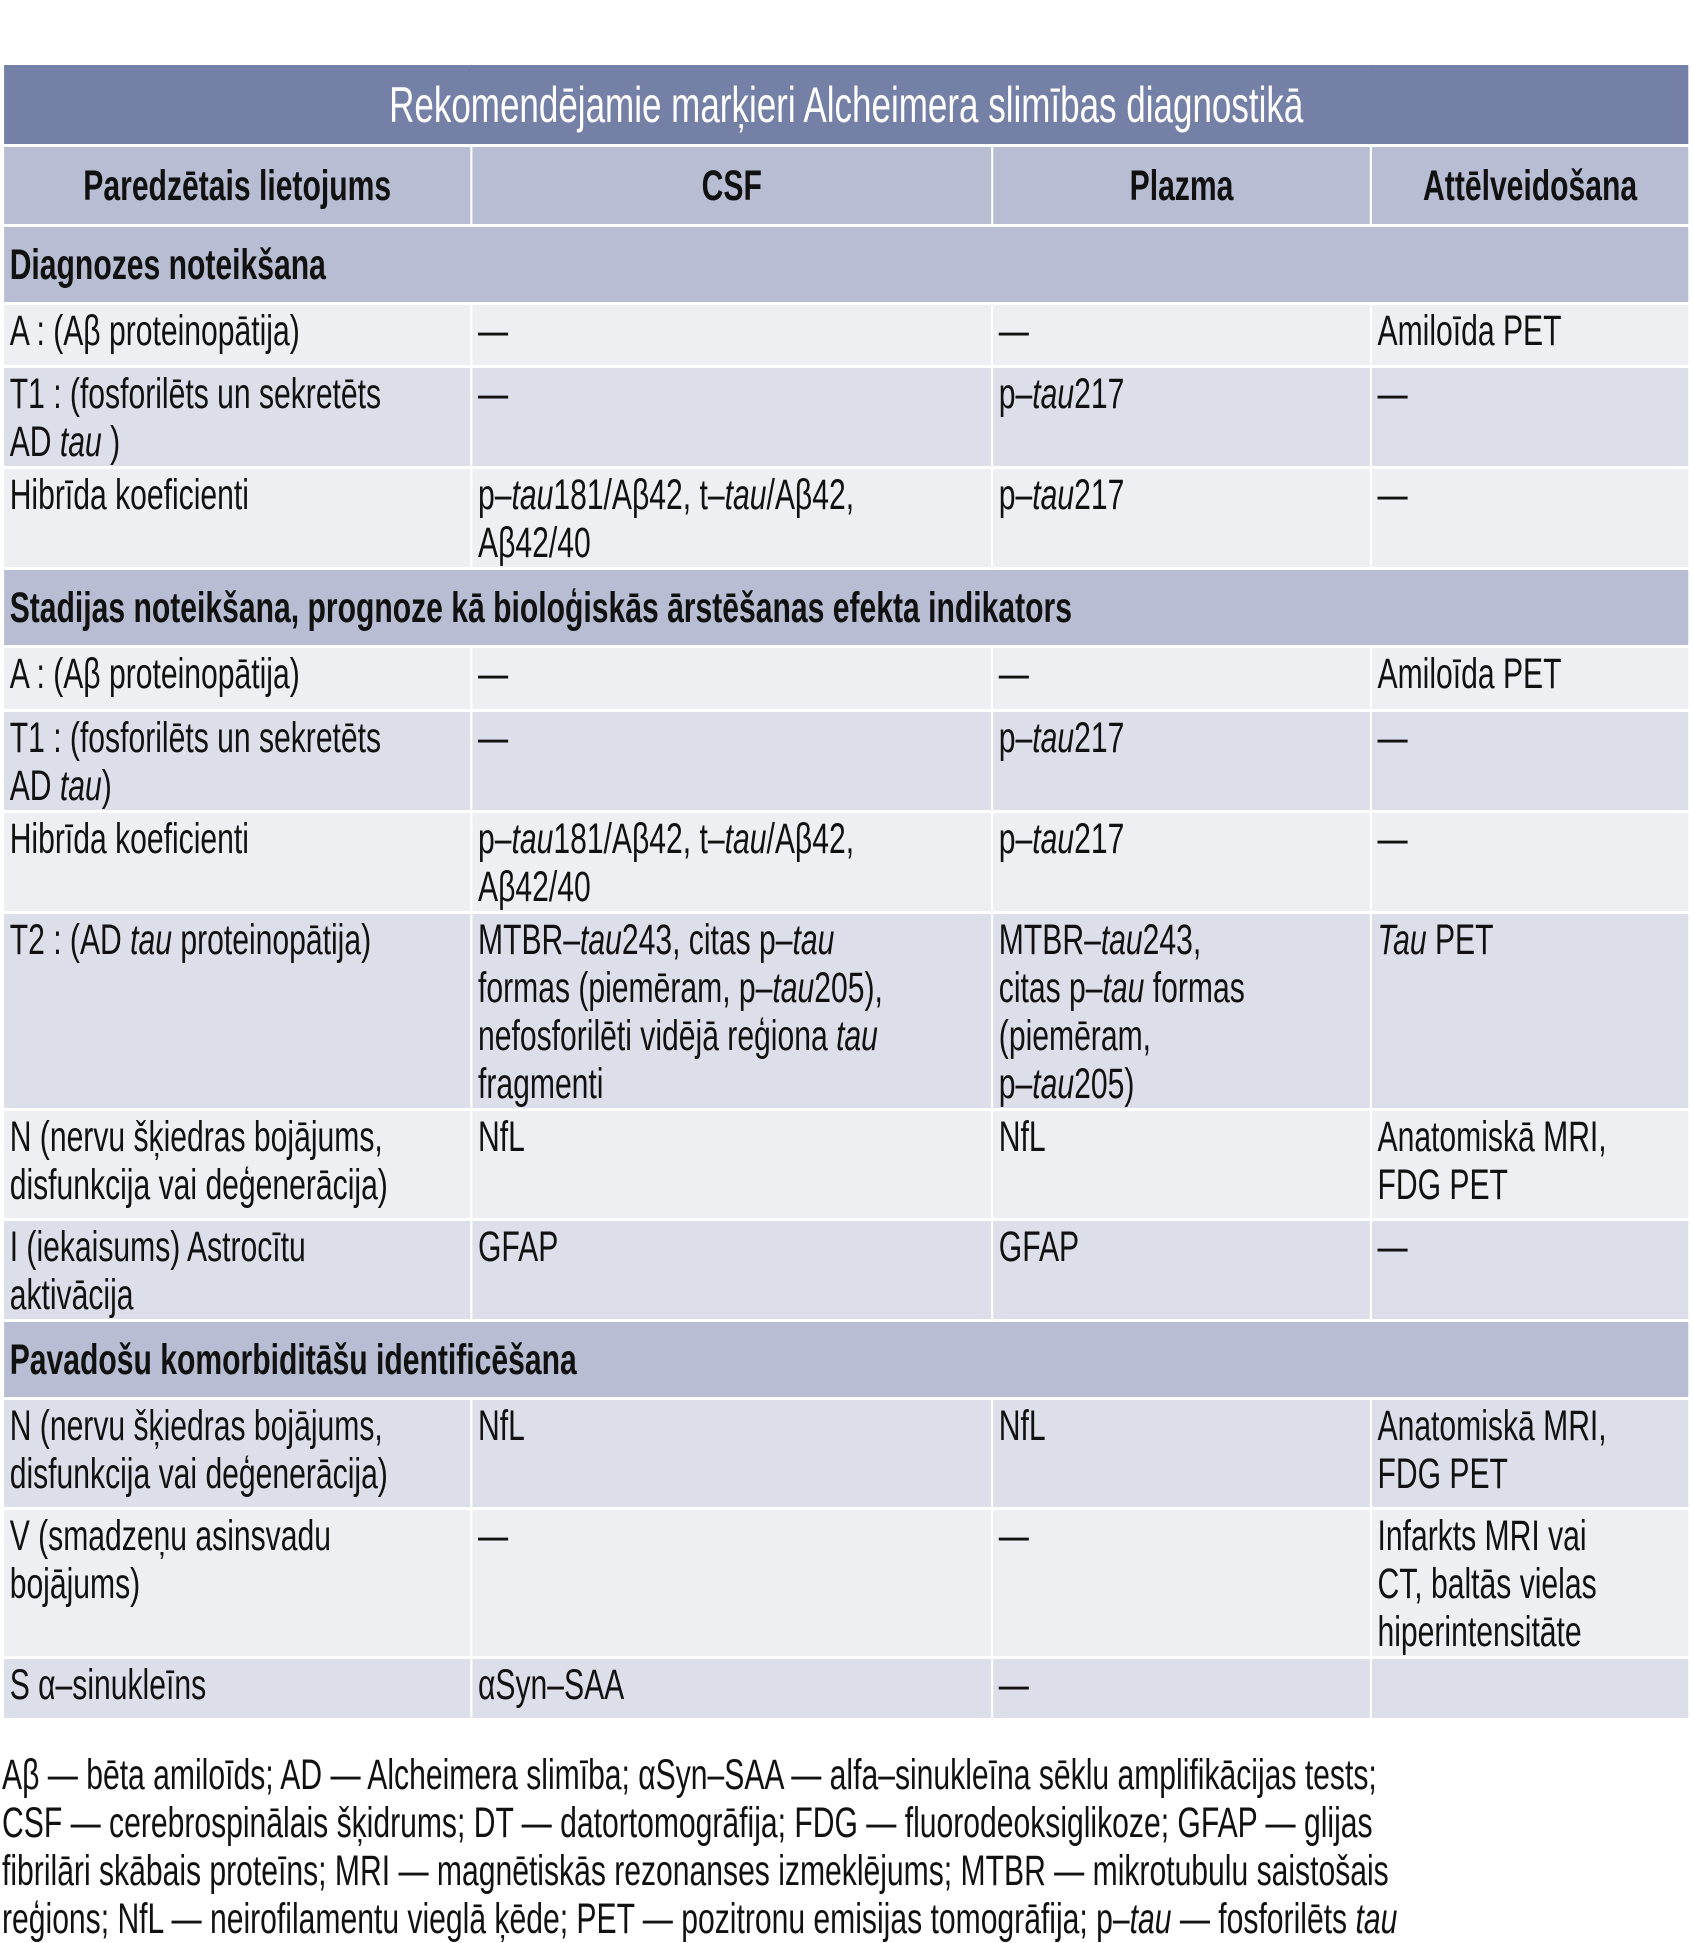 The image size is (1693, 1943). What do you see at coordinates (1039, 1247) in the screenshot?
I see `text-segment: GFAP` at bounding box center [1039, 1247].